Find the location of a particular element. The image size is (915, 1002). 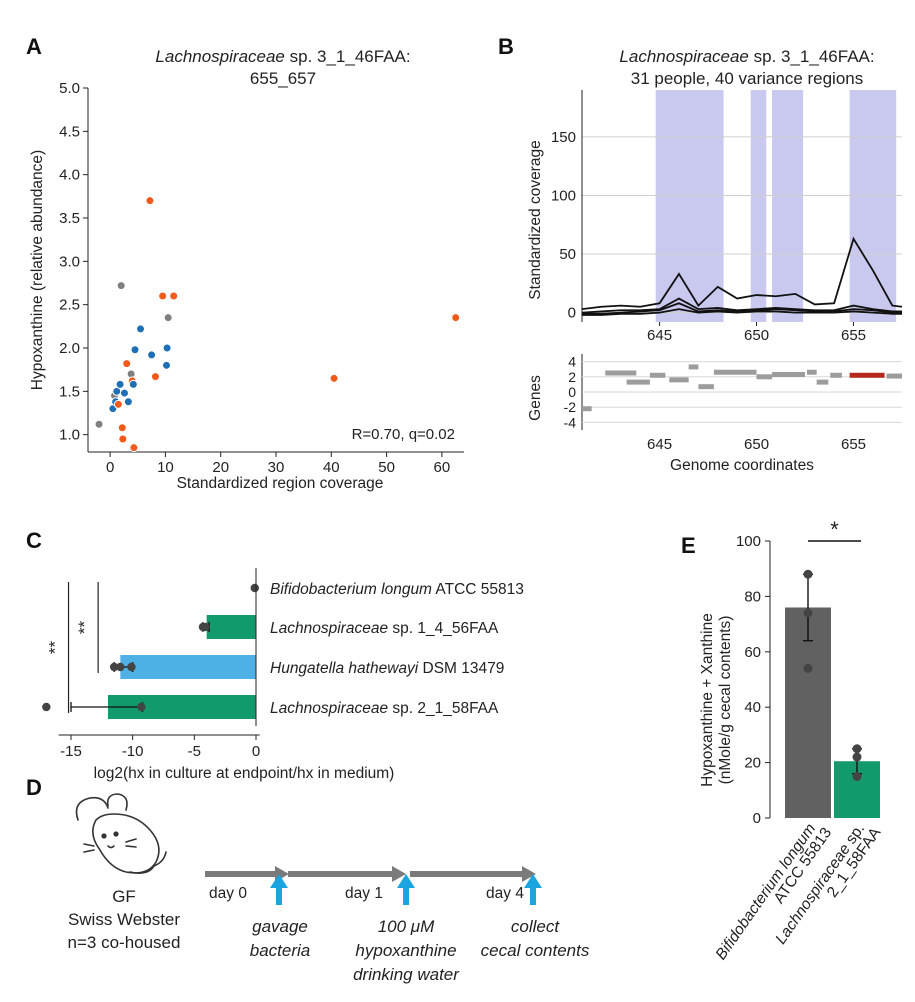

chart-b-x-tick-label: 645 is located at coordinates (659, 335).